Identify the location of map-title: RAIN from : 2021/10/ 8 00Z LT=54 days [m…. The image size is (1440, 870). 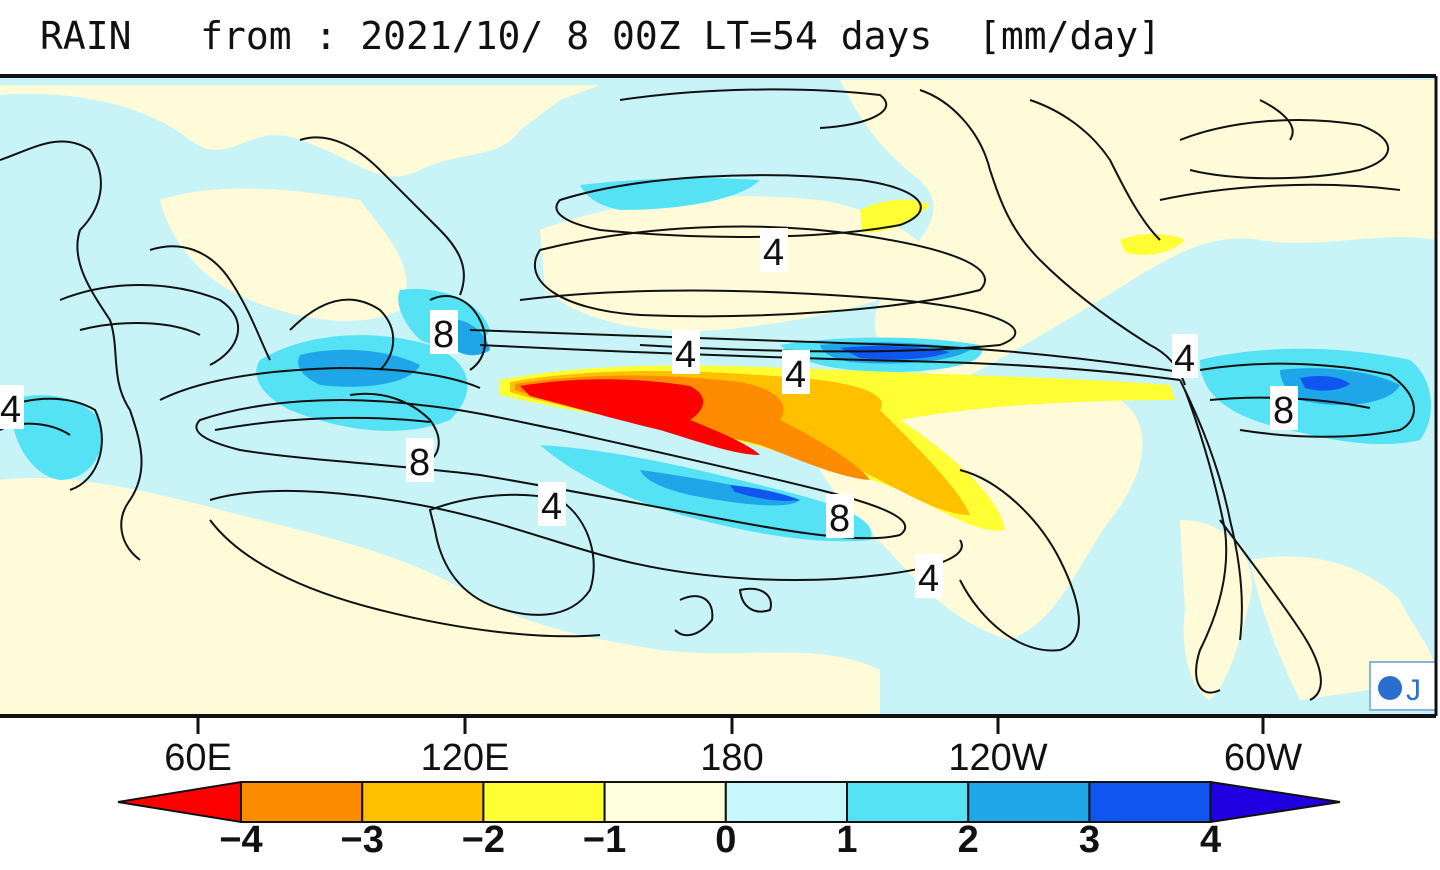
(601, 36).